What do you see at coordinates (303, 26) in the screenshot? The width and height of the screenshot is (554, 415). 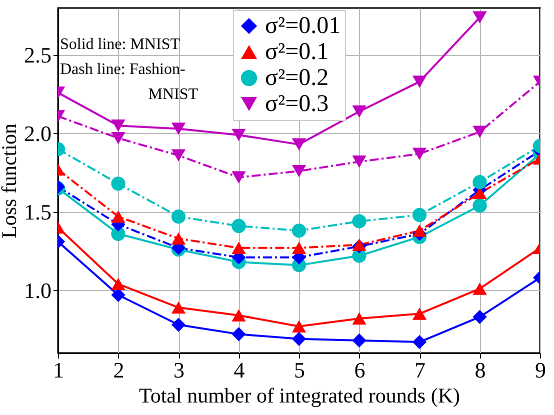 I see `legend-label: σ²=0.01` at bounding box center [303, 26].